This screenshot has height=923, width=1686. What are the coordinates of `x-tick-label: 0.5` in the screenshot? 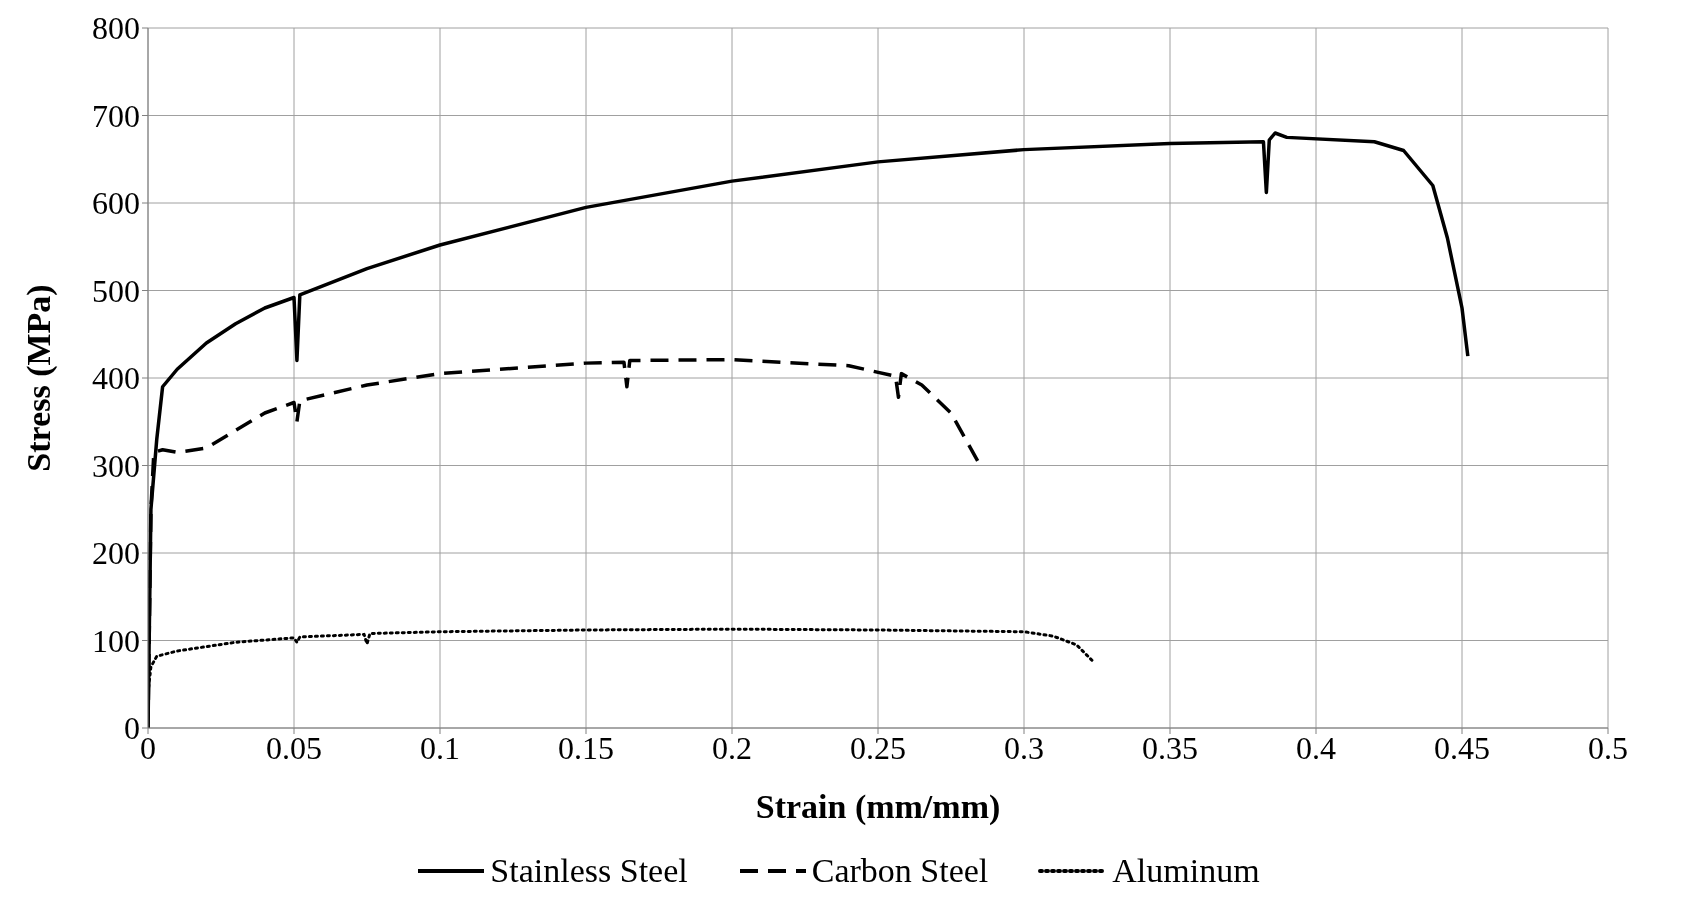 It's located at (1608, 747).